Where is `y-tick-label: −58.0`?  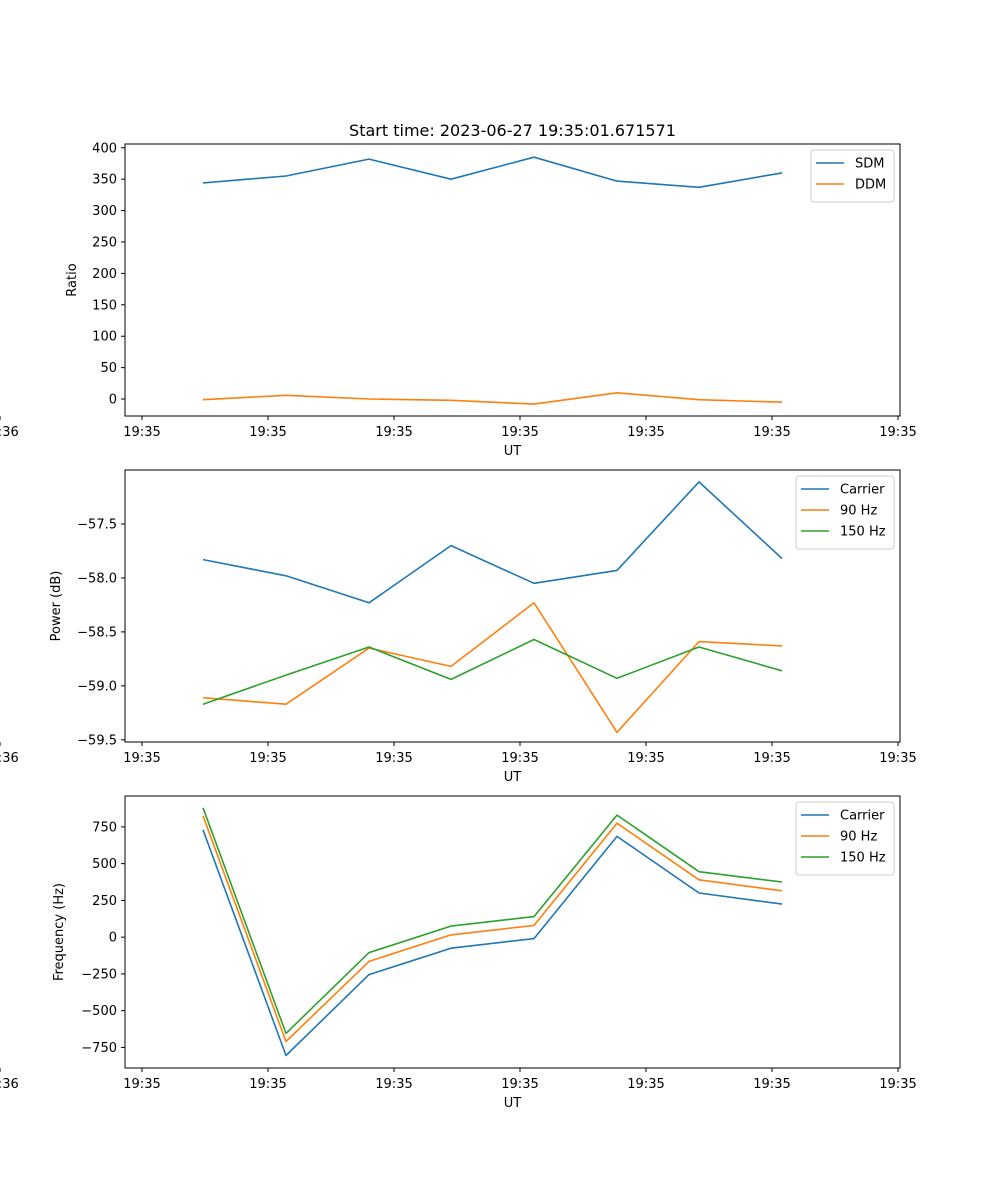
y-tick-label: −58.0 is located at coordinates (97, 578).